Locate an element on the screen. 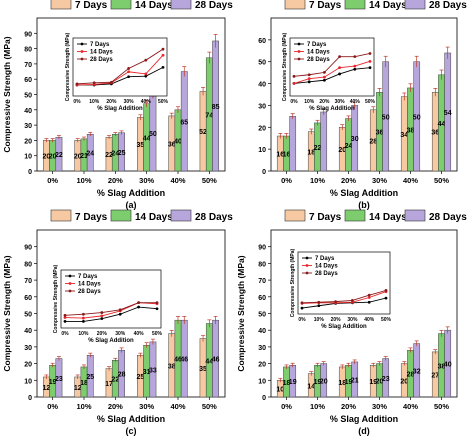 The width and height of the screenshot is (474, 437). x-tick-label: 20% is located at coordinates (115, 406).